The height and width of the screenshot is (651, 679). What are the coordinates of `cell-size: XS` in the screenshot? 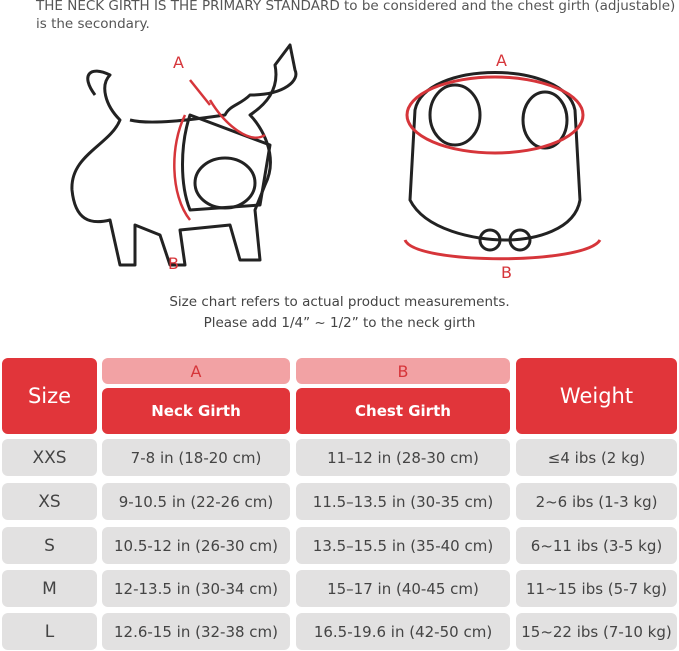 It's located at (49, 501).